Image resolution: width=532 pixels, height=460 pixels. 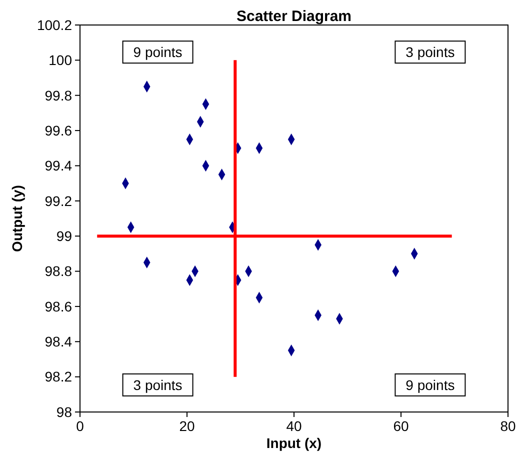 What do you see at coordinates (64, 236) in the screenshot?
I see `y-tick-label: 99` at bounding box center [64, 236].